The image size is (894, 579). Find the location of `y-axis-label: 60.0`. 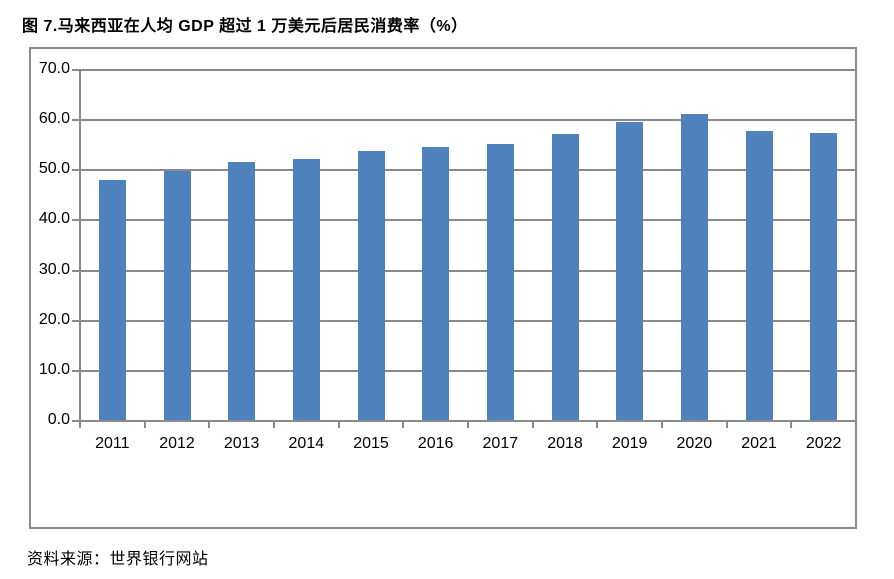

y-axis-label: 60.0 is located at coordinates (54, 119).